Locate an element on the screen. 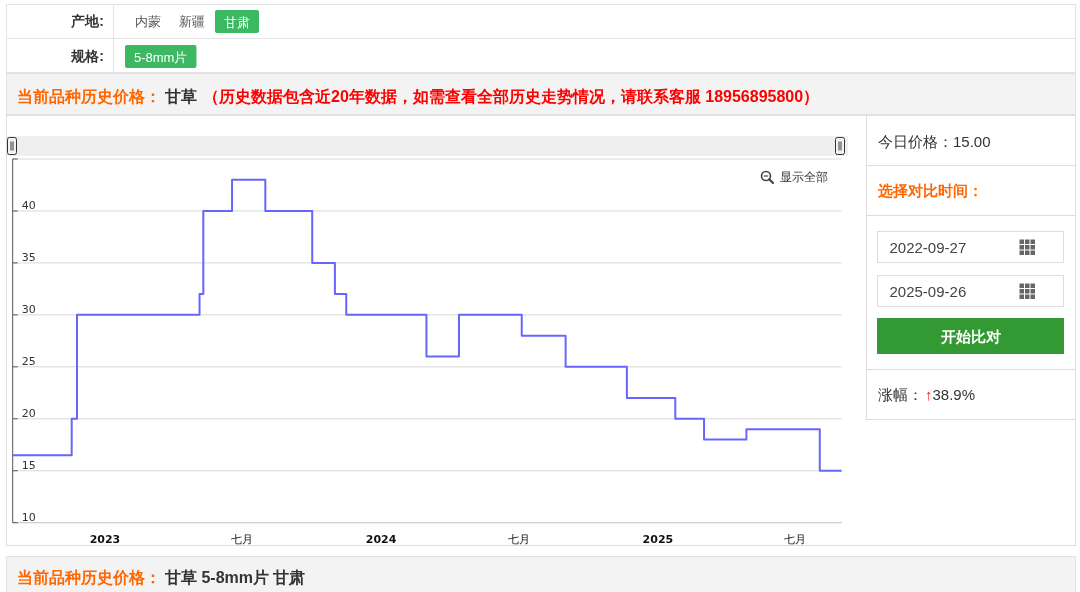  x-tick-label: 2023 is located at coordinates (105, 538).